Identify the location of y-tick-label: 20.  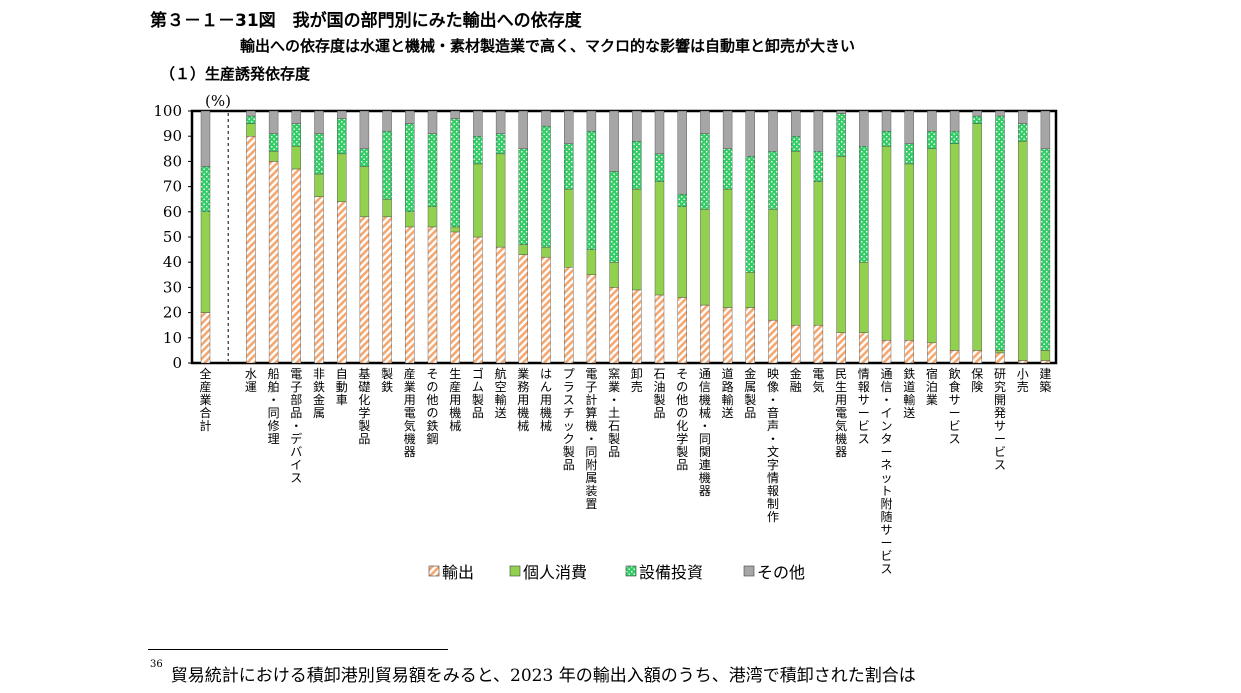
(172, 313).